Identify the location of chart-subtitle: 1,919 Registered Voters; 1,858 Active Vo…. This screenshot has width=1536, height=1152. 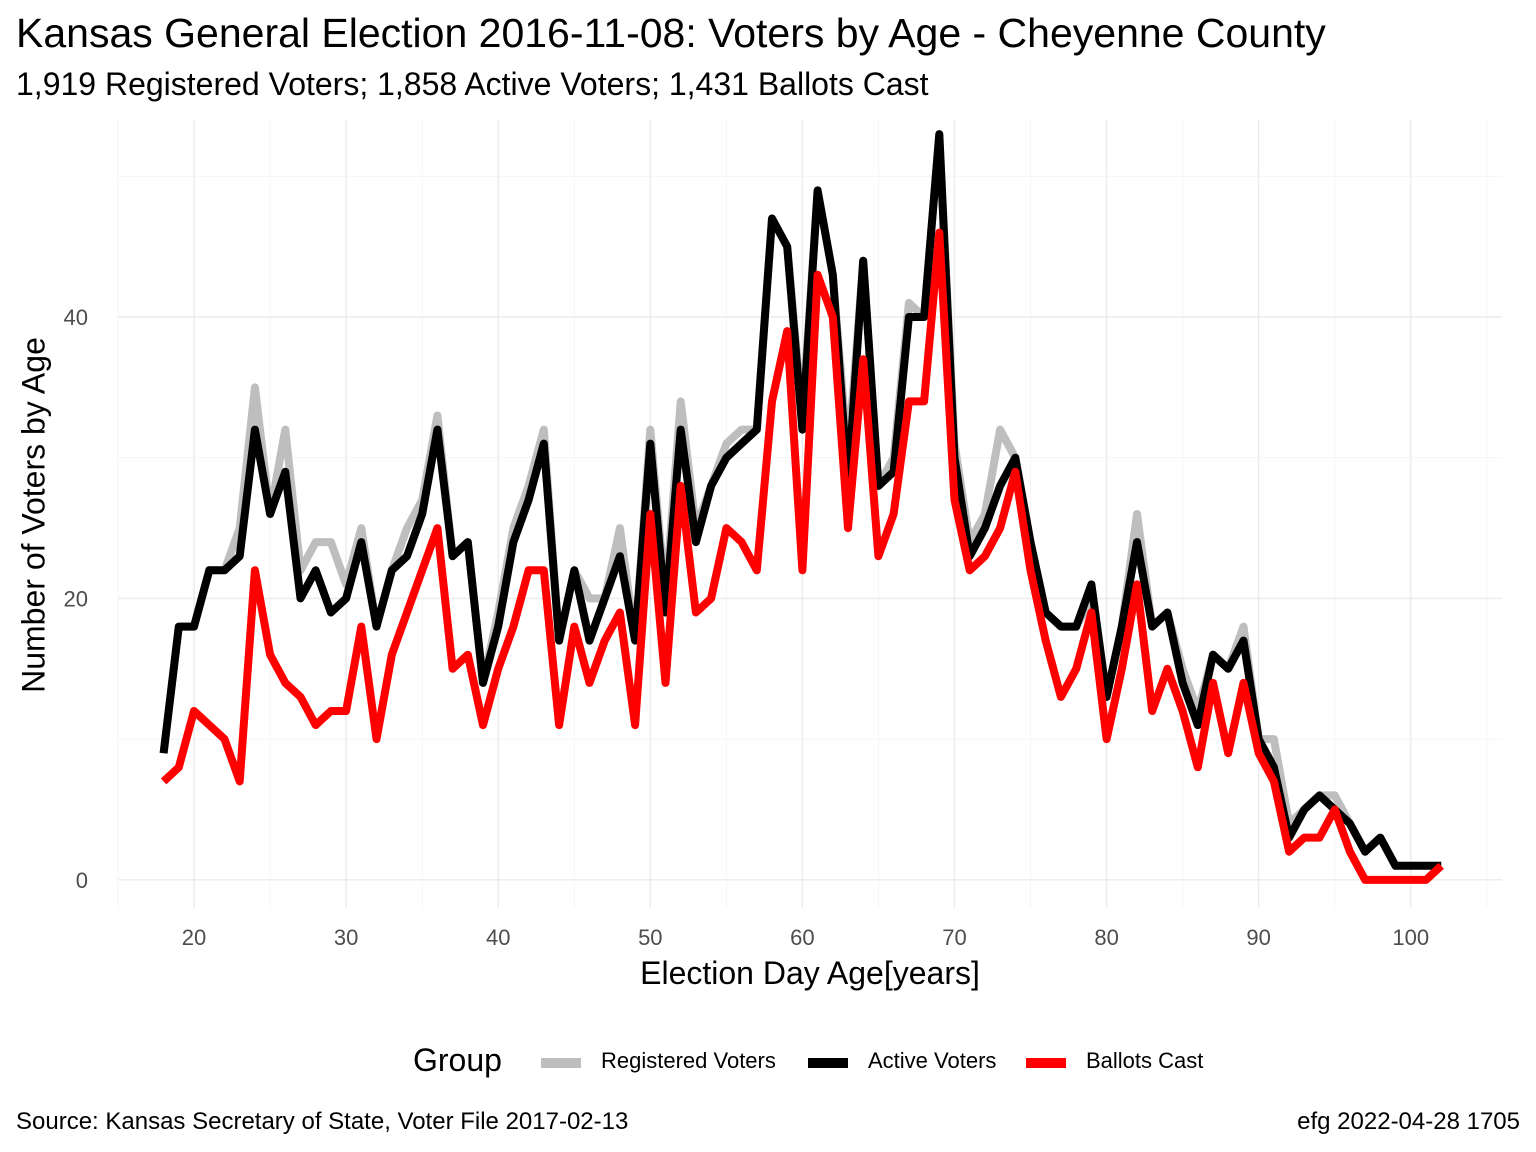
(472, 84).